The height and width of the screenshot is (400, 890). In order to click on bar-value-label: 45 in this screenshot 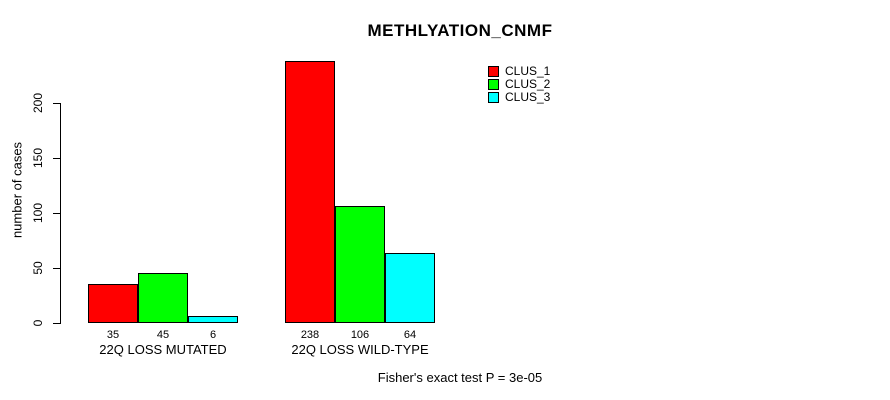, I will do `click(163, 335)`.